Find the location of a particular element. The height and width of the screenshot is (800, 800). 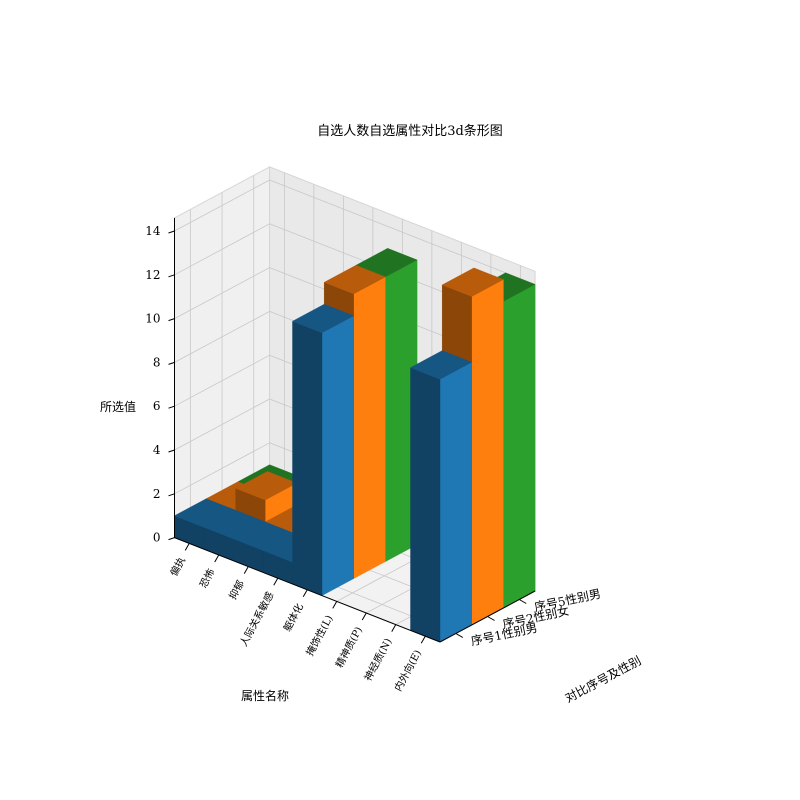

x-tick-label: 内外向(E) is located at coordinates (407, 670).